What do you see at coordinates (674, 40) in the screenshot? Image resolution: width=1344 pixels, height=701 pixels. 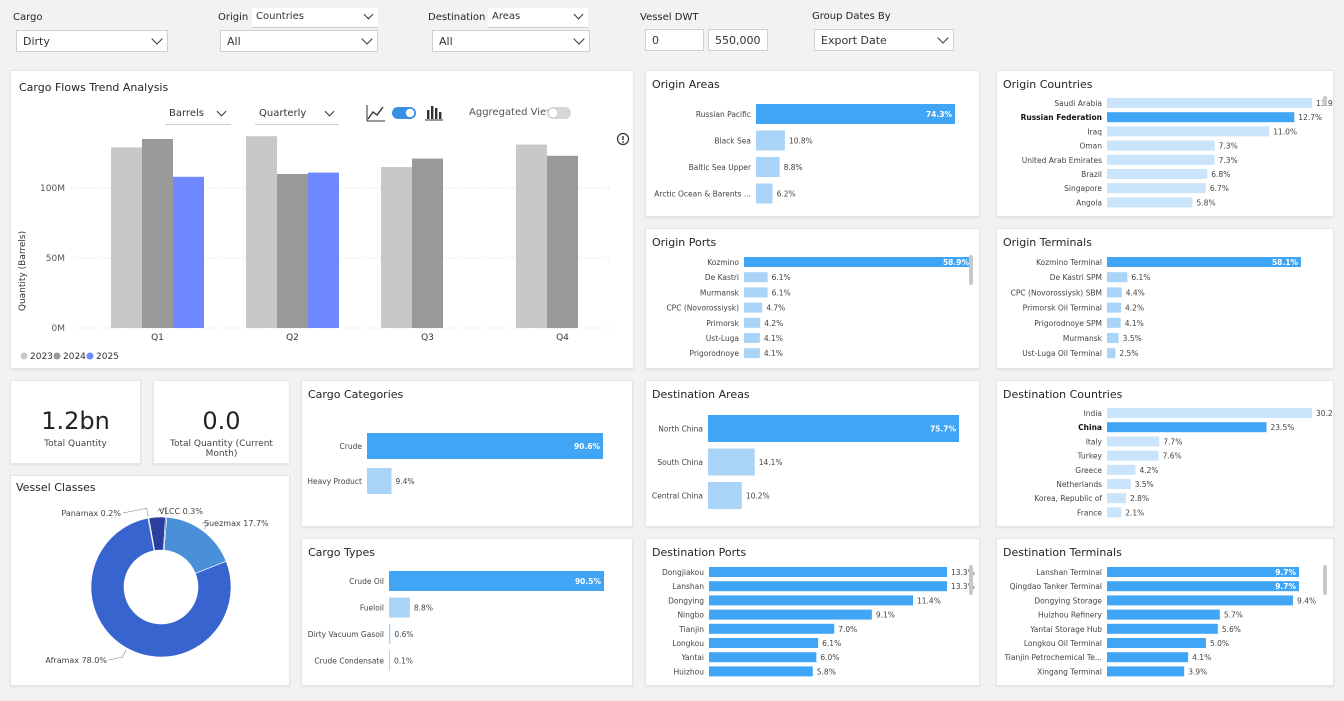 I see `vessel-dwt-min-input: 0` at bounding box center [674, 40].